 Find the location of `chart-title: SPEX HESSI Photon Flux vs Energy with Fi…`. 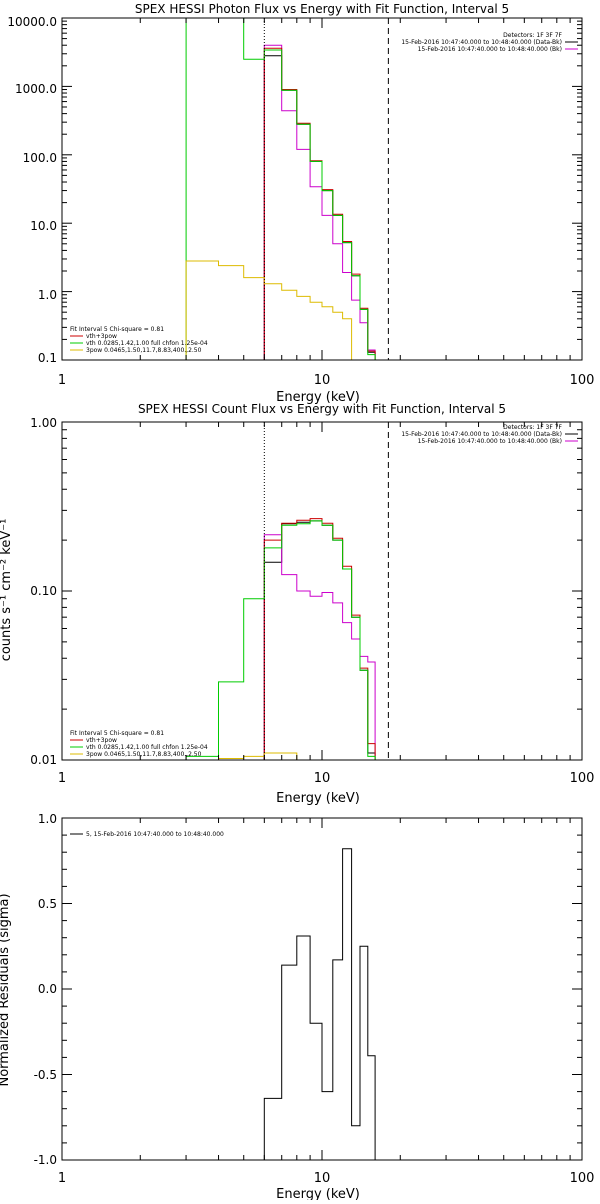

chart-title: SPEX HESSI Photon Flux vs Energy with Fi… is located at coordinates (322, 9).